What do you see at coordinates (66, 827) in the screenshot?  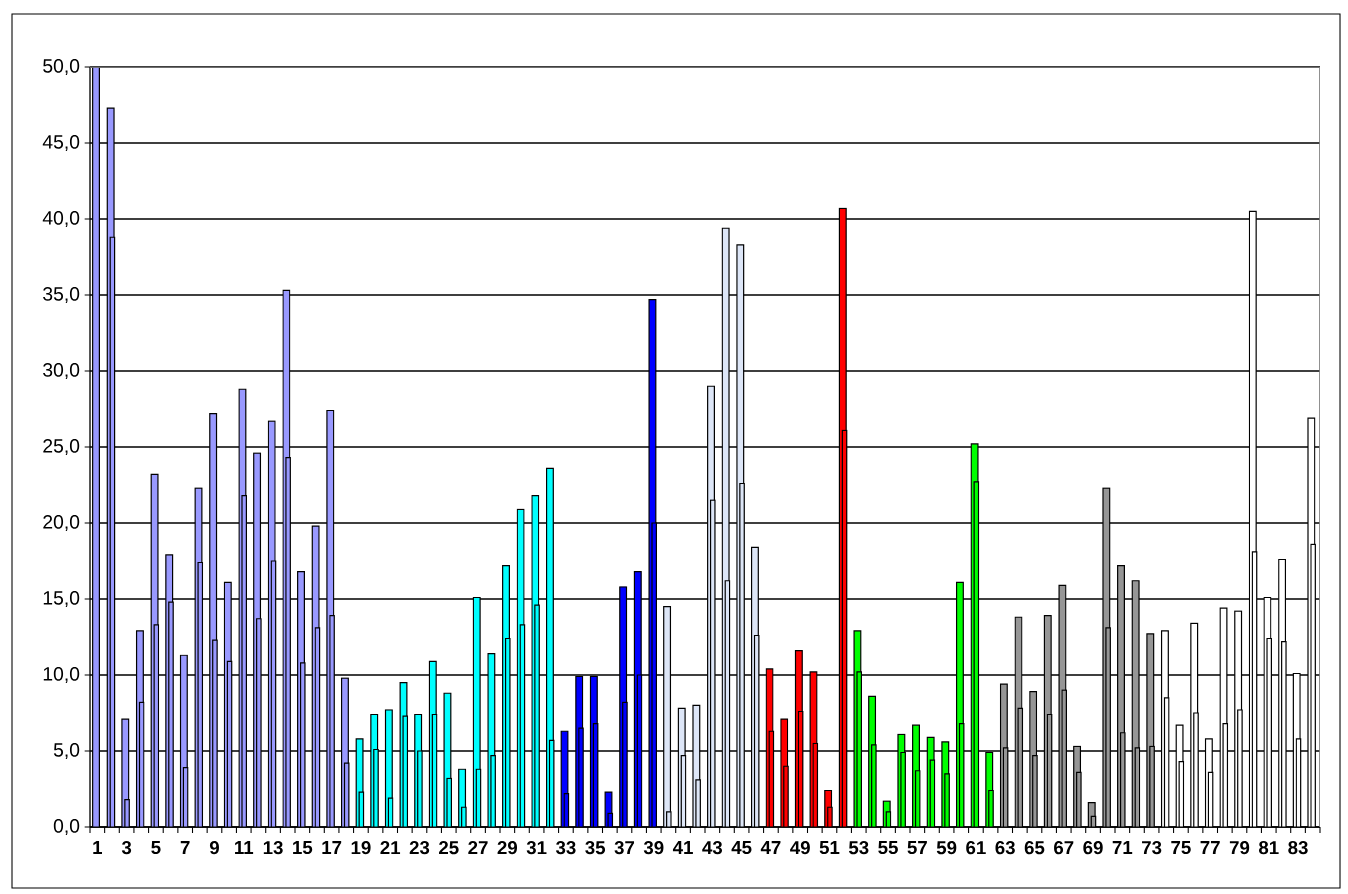 I see `y-tick-label: 0,0` at bounding box center [66, 827].